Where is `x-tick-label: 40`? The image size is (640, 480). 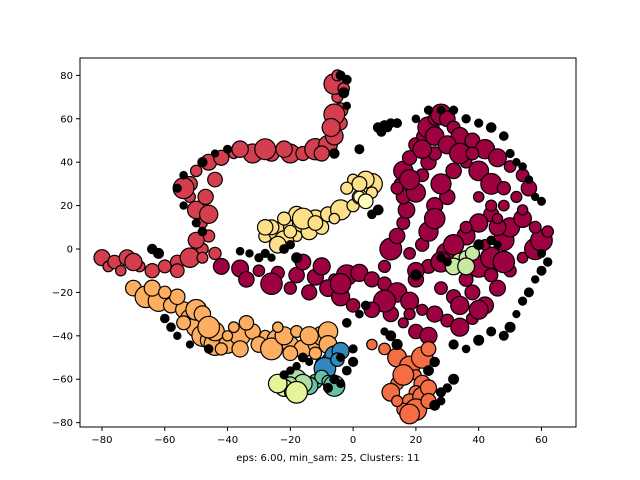 x-tick-label: 40 is located at coordinates (478, 440).